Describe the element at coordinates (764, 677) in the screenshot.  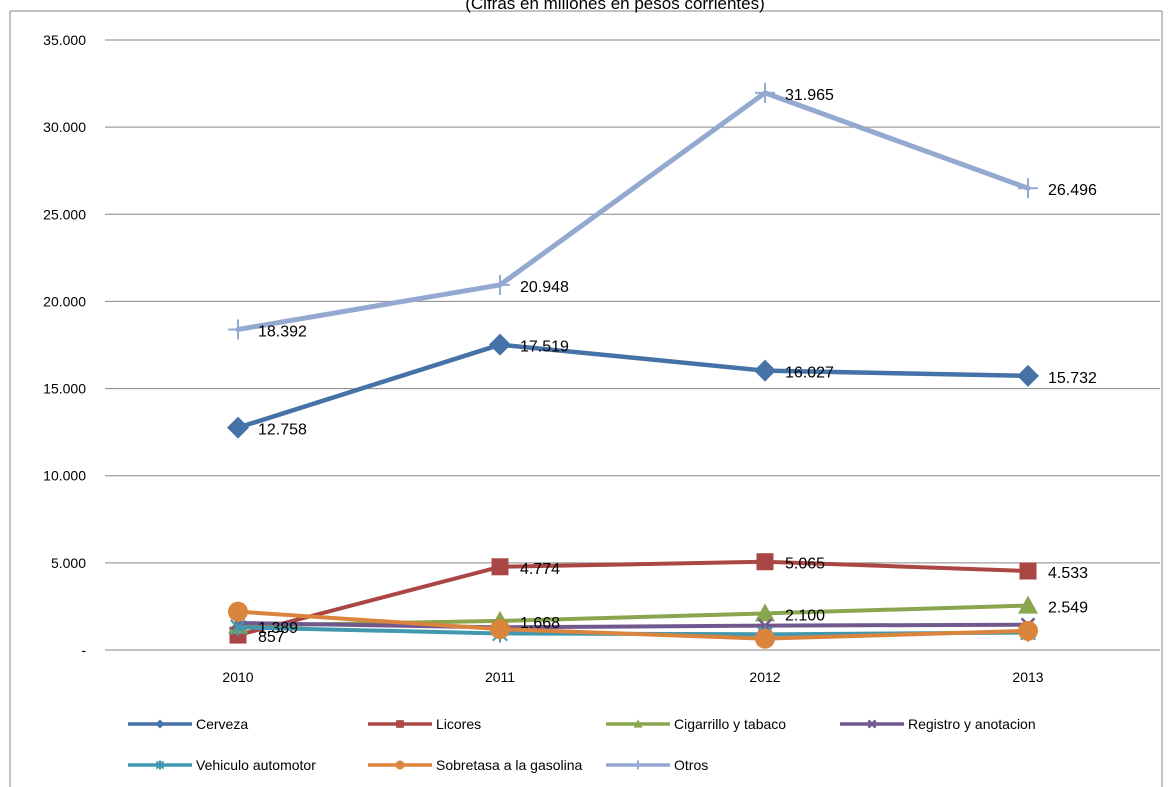
I see `x-tick-label: 2012` at that location.